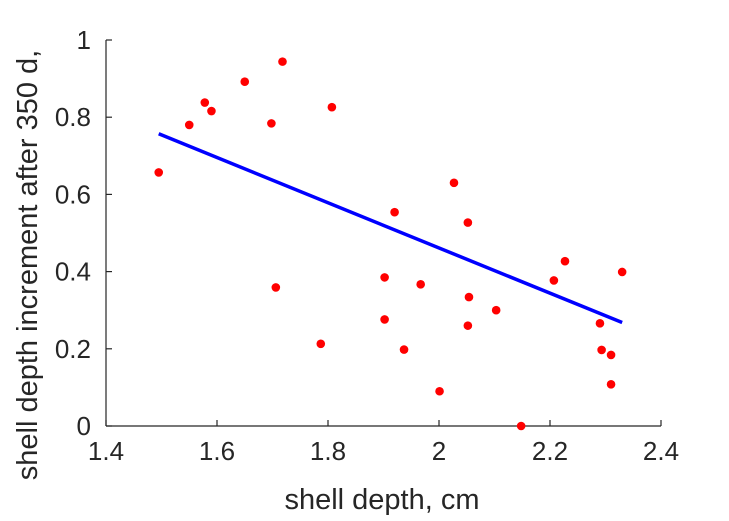 The image size is (729, 521). Describe the element at coordinates (73, 349) in the screenshot. I see `y-tick-label: 0.2` at that location.